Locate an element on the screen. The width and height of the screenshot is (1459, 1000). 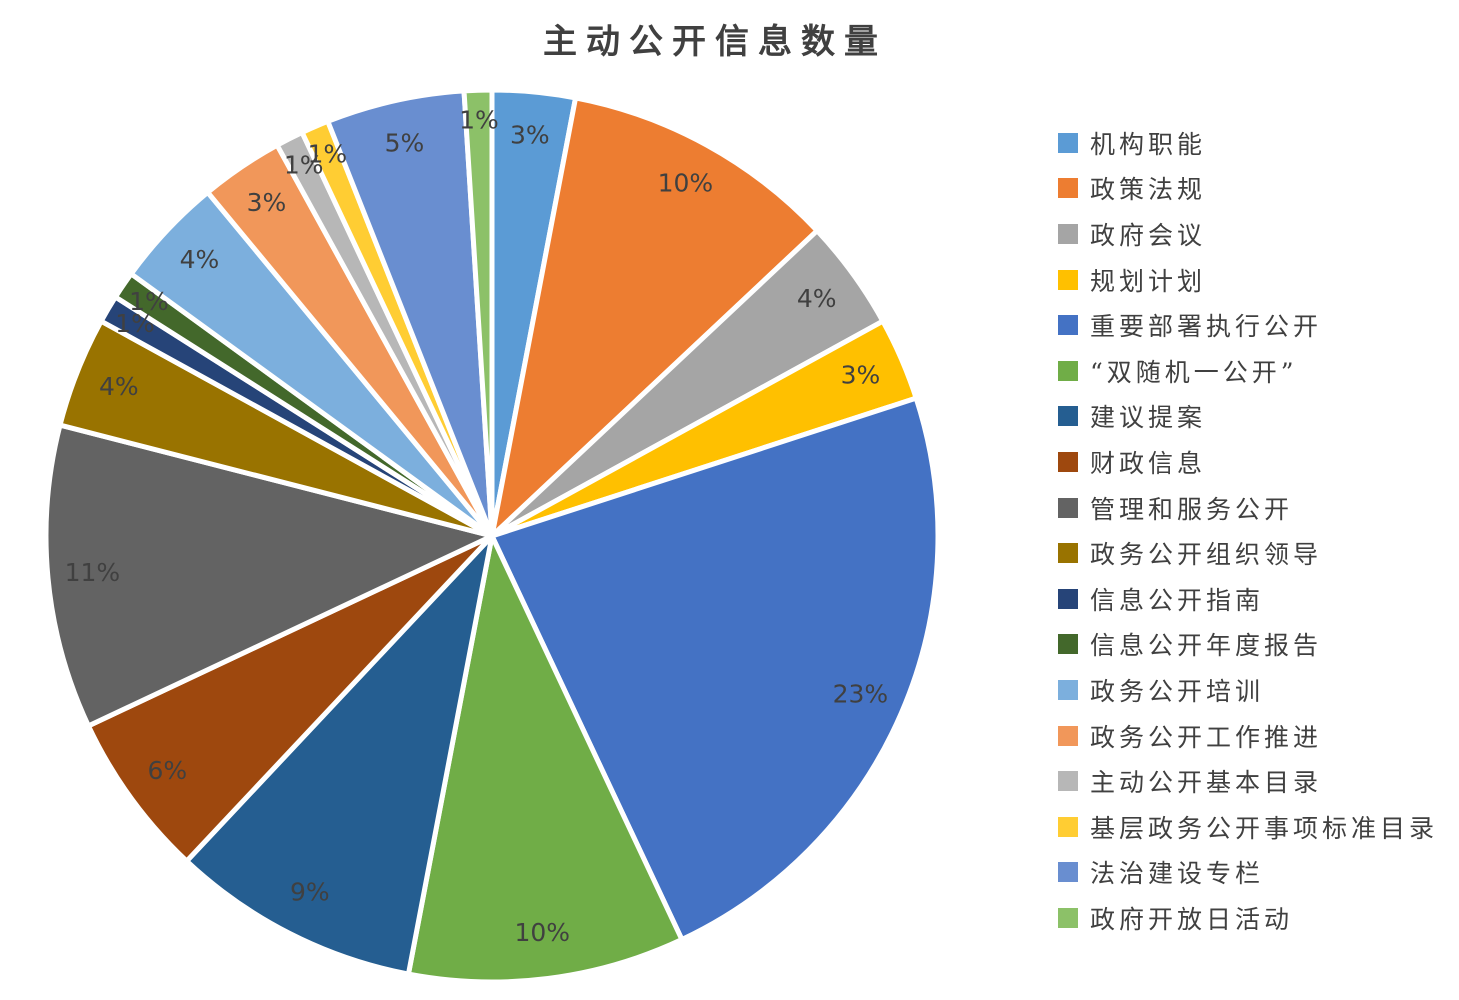
legend-label: 主动公开基本目录 is located at coordinates (1206, 783).